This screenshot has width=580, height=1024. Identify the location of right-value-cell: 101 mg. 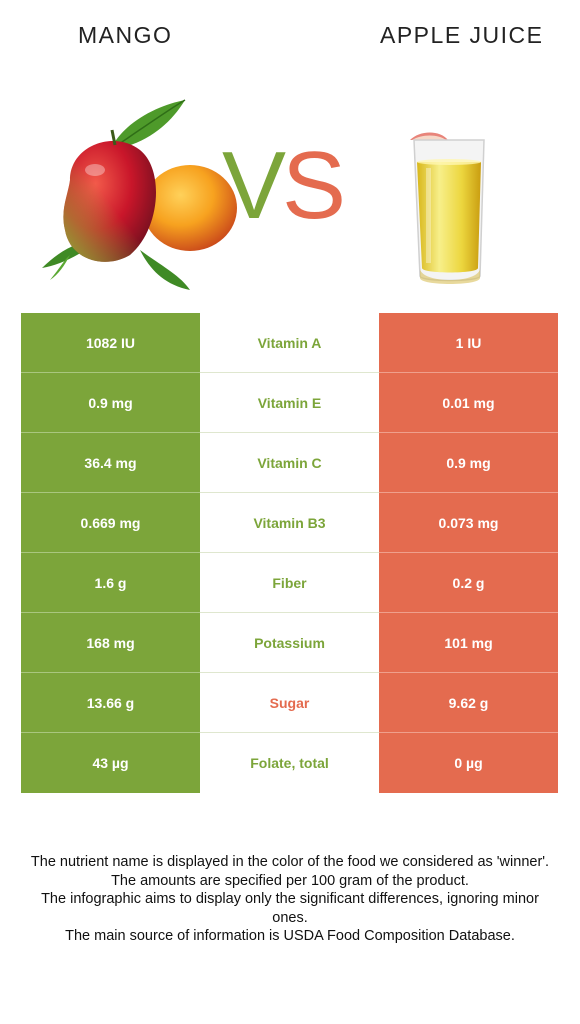
(468, 643).